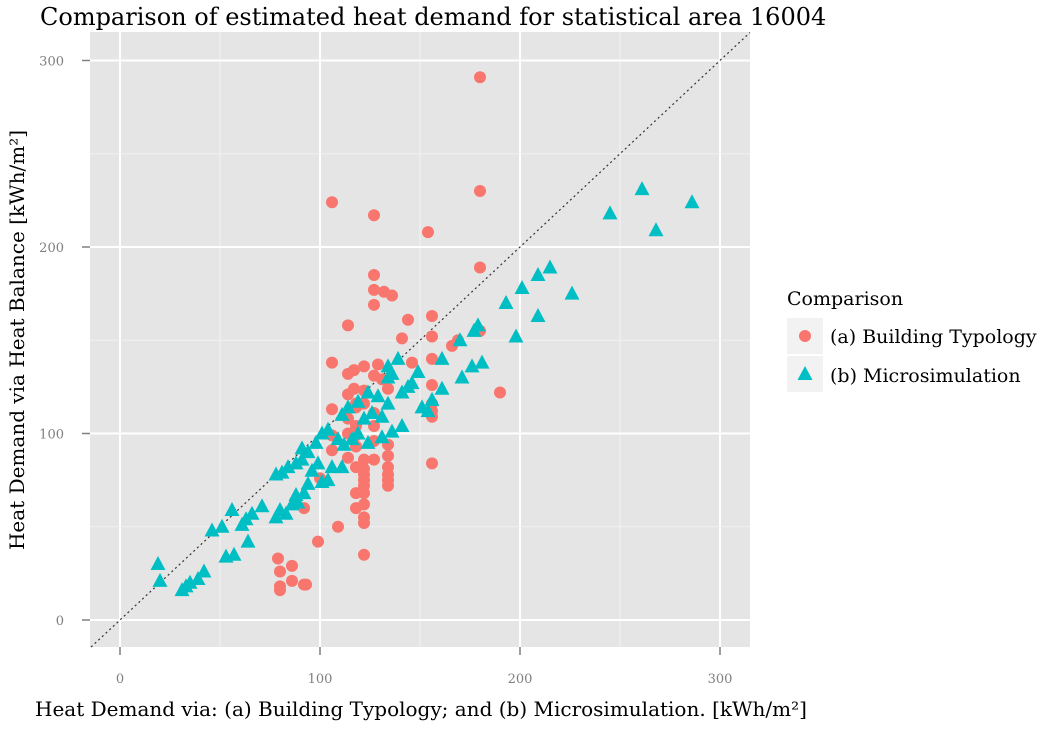 Image resolution: width=1048 pixels, height=734 pixels. I want to click on legend-label-microsimulation: (b) Microsimulation, so click(925, 376).